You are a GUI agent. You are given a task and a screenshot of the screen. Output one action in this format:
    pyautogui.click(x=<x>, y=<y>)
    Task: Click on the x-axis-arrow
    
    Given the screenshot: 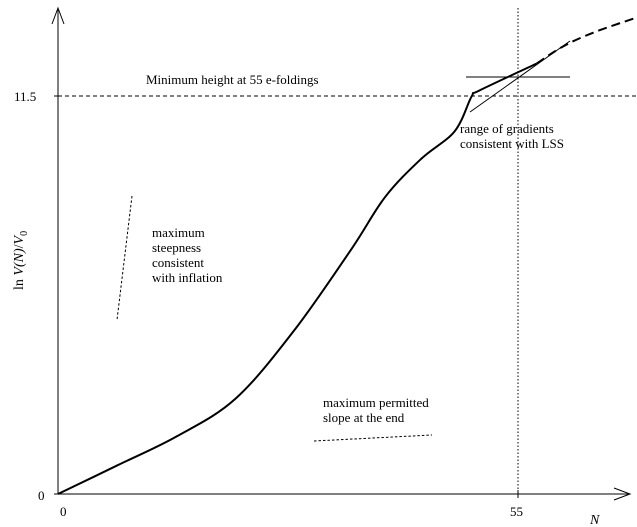 What is the action you would take?
    pyautogui.click(x=622, y=494)
    